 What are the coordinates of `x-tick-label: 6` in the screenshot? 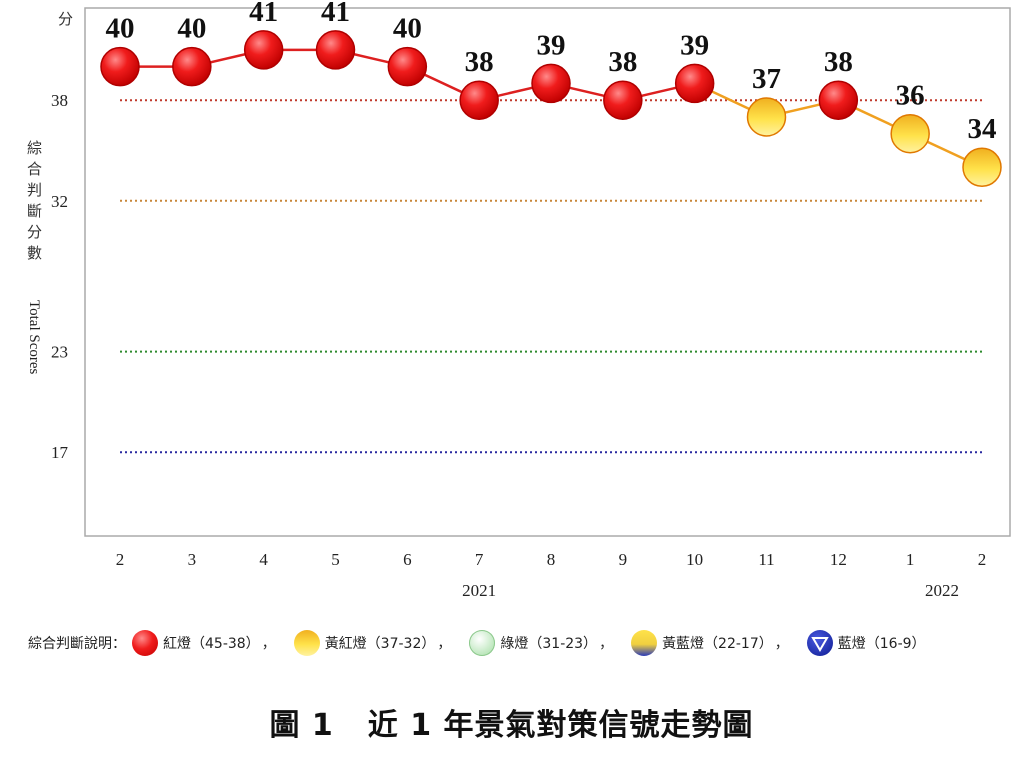 It's located at (407, 559).